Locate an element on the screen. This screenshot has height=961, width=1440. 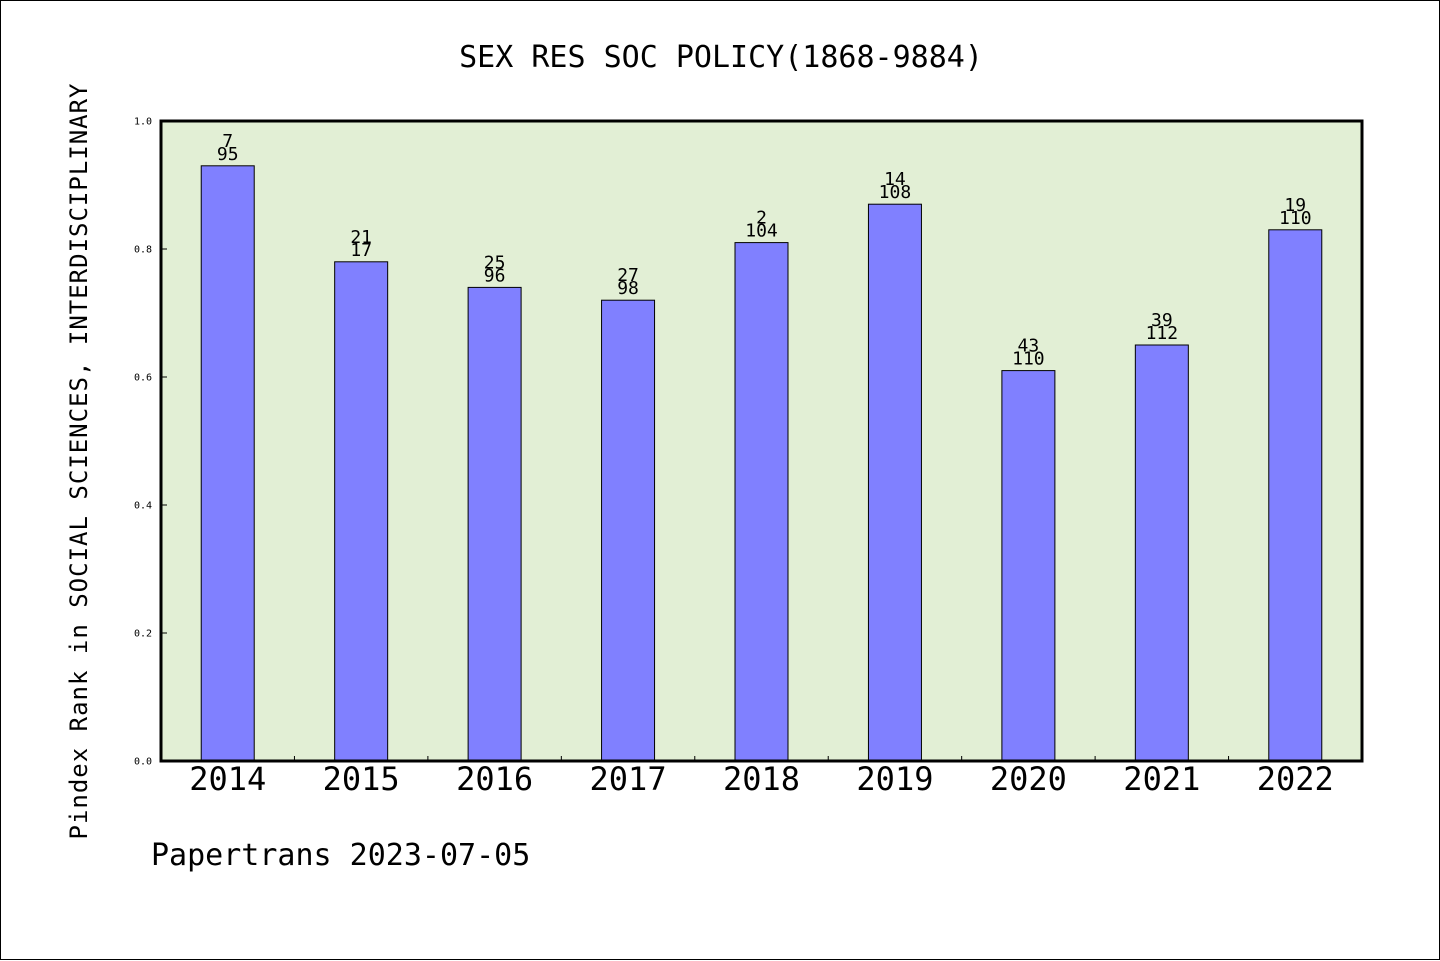
x-tick-label-2018: 2018 is located at coordinates (761, 779).